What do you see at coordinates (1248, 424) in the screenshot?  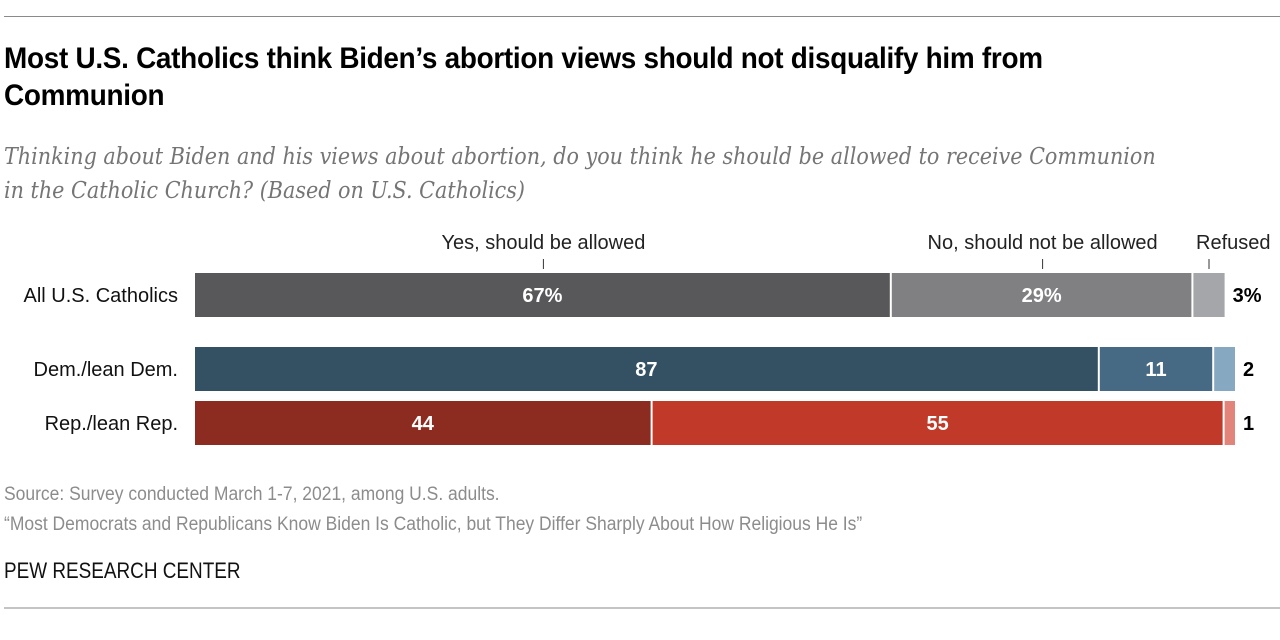 I see `value-label: 1` at bounding box center [1248, 424].